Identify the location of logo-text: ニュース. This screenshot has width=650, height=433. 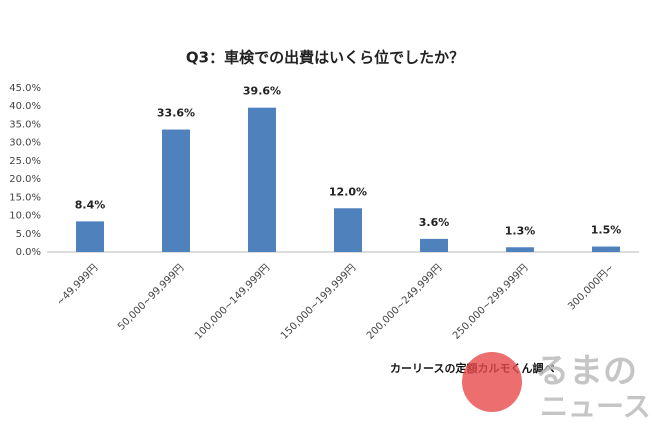
(595, 406).